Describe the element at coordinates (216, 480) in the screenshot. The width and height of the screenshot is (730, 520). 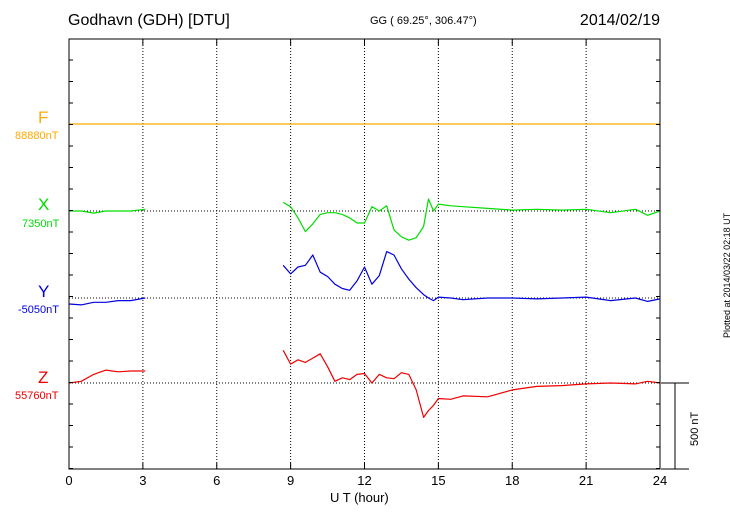
I see `x-tick-label: 6` at that location.